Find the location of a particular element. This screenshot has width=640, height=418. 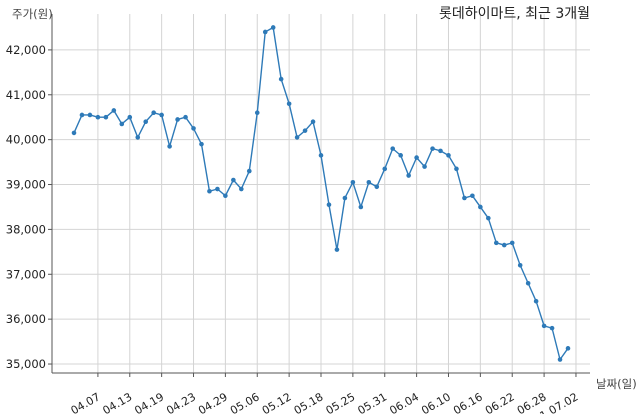

y-tick-label: 38,000 is located at coordinates (26, 229).